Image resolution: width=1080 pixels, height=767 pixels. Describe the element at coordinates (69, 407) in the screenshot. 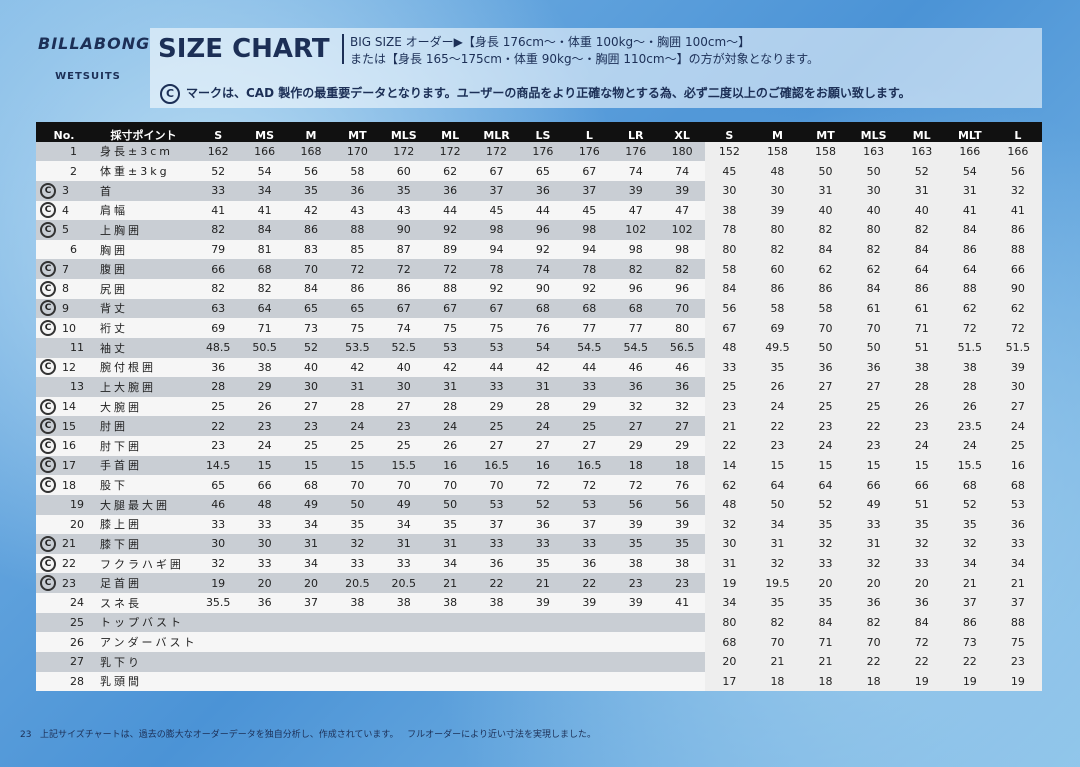

I see `row-number-text: 14` at that location.